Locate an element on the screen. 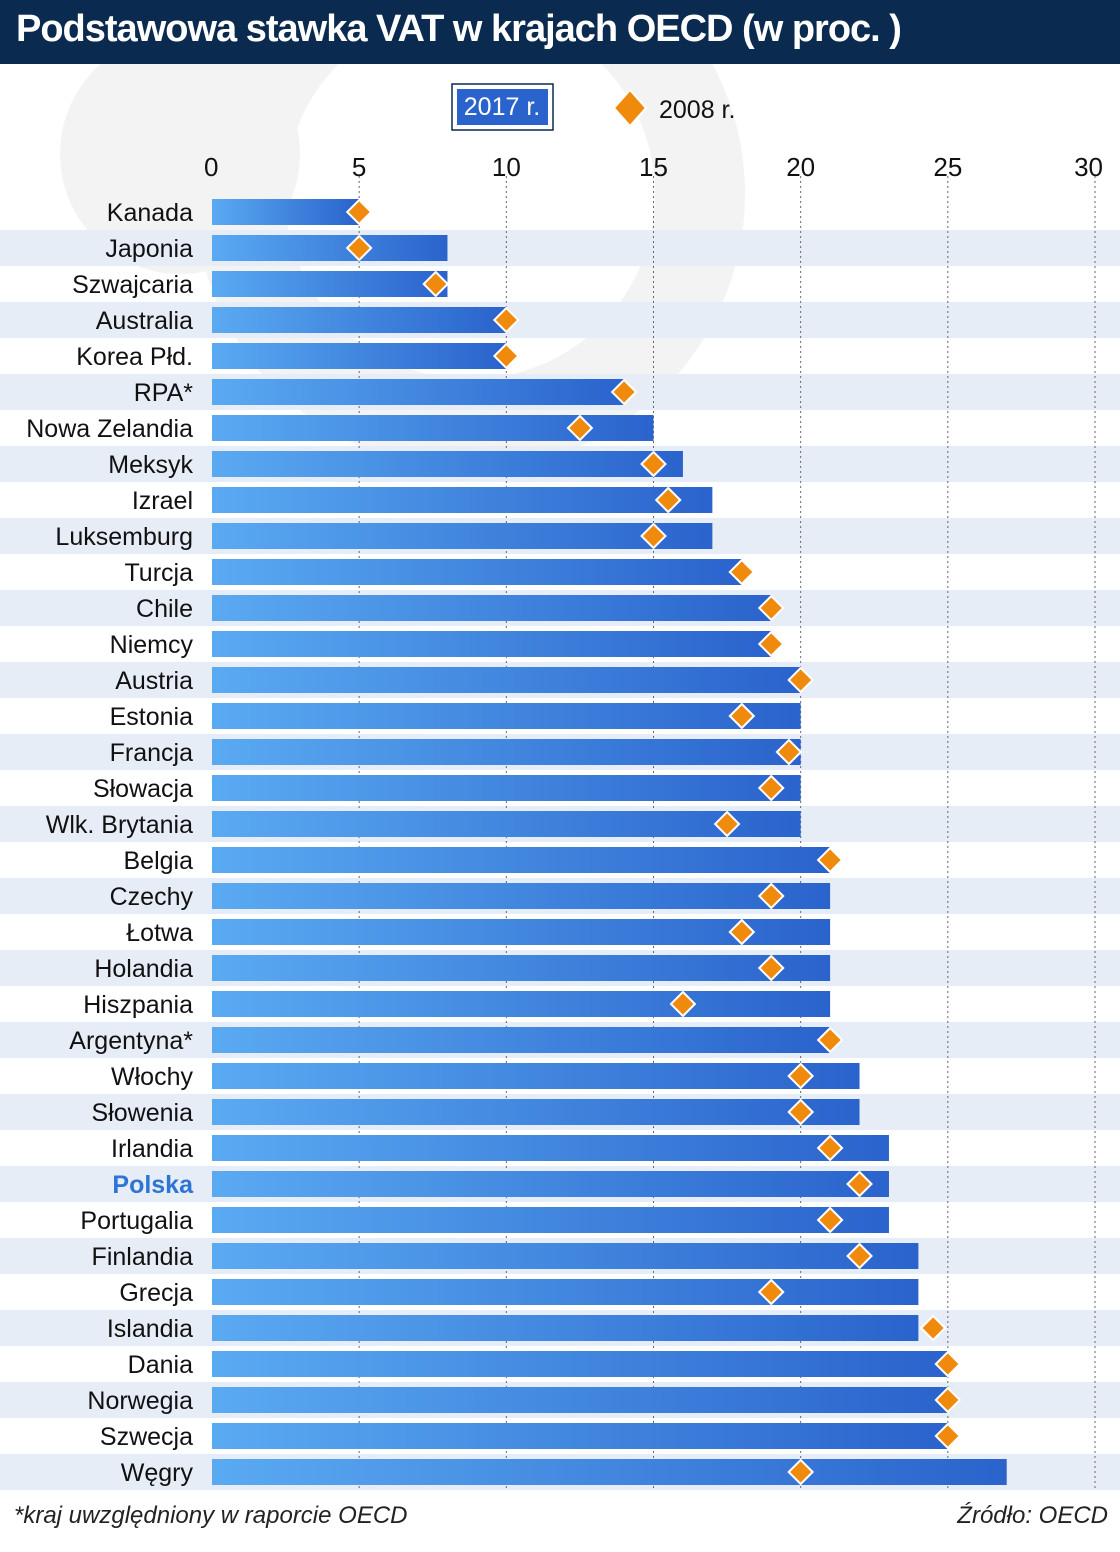 This screenshot has height=1552, width=1120. category-label: RPA* is located at coordinates (164, 393).